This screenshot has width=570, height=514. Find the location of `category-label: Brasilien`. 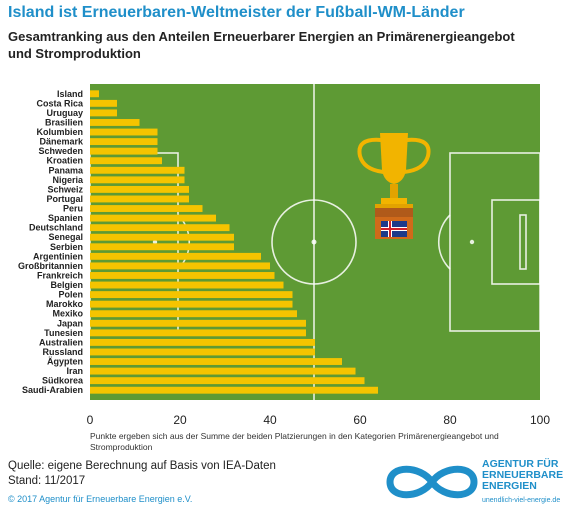

category-label: Brasilien is located at coordinates (64, 122).